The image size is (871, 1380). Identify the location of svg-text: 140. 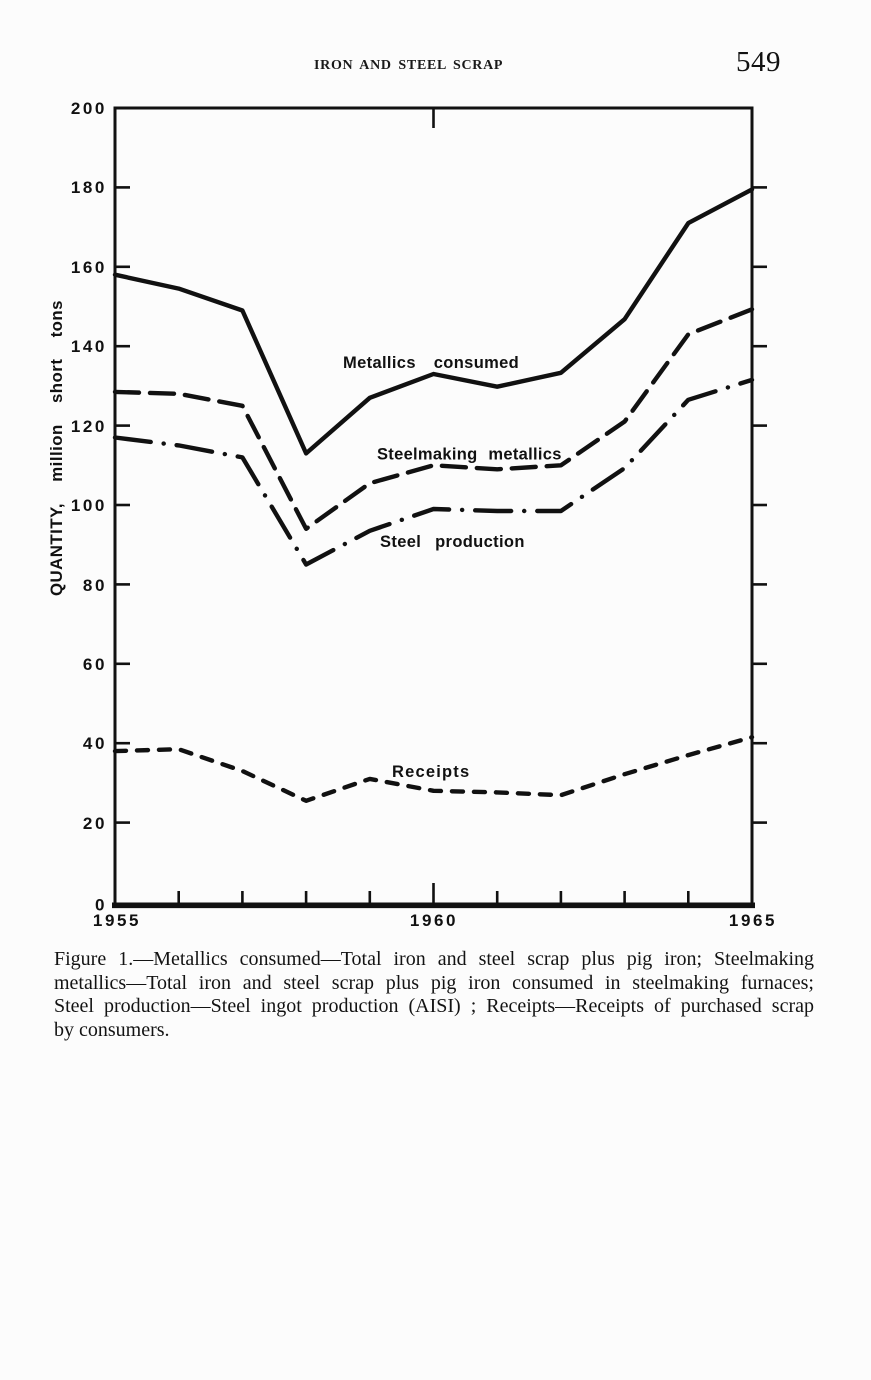
(89, 346).